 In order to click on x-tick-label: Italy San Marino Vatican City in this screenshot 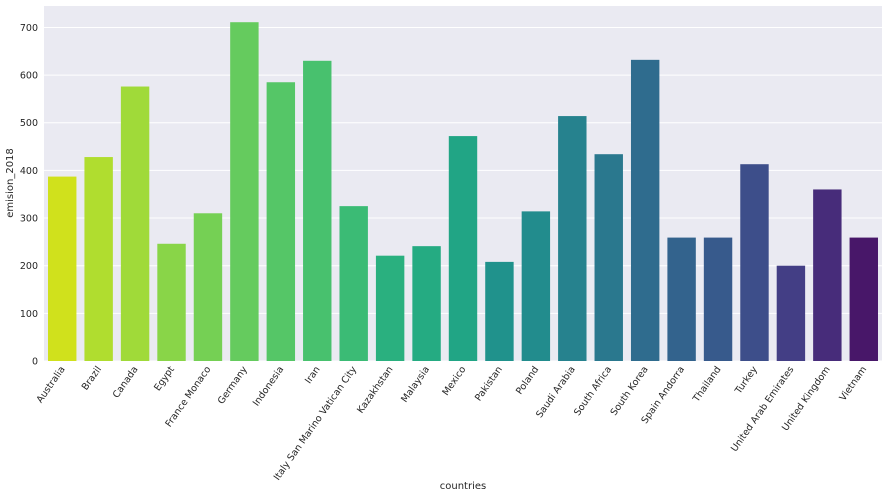, I will do `click(316, 423)`.